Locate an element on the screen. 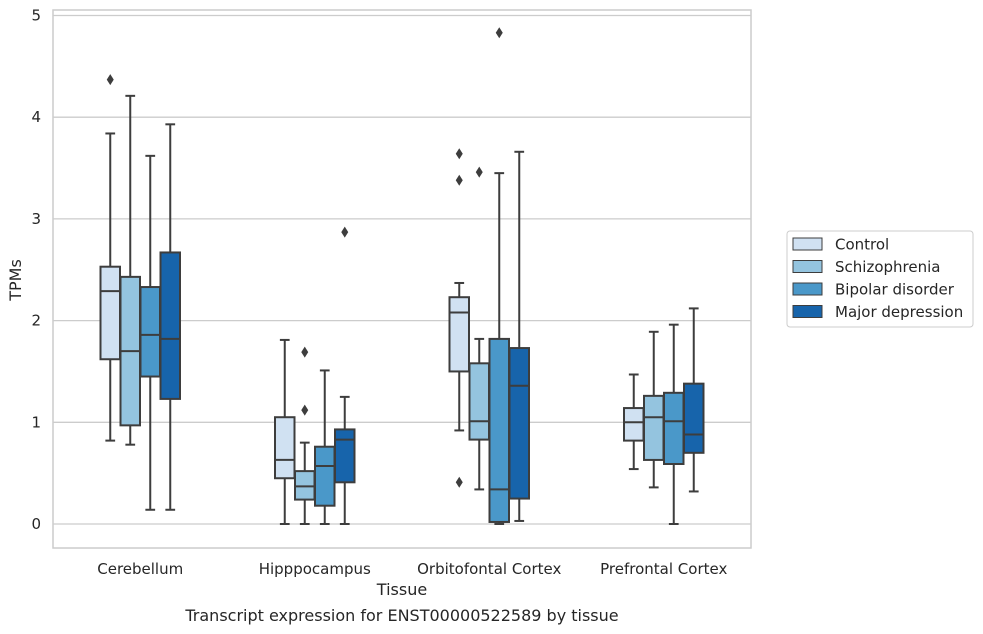 This screenshot has height=634, width=983. legend-label: Major depression is located at coordinates (899, 312).